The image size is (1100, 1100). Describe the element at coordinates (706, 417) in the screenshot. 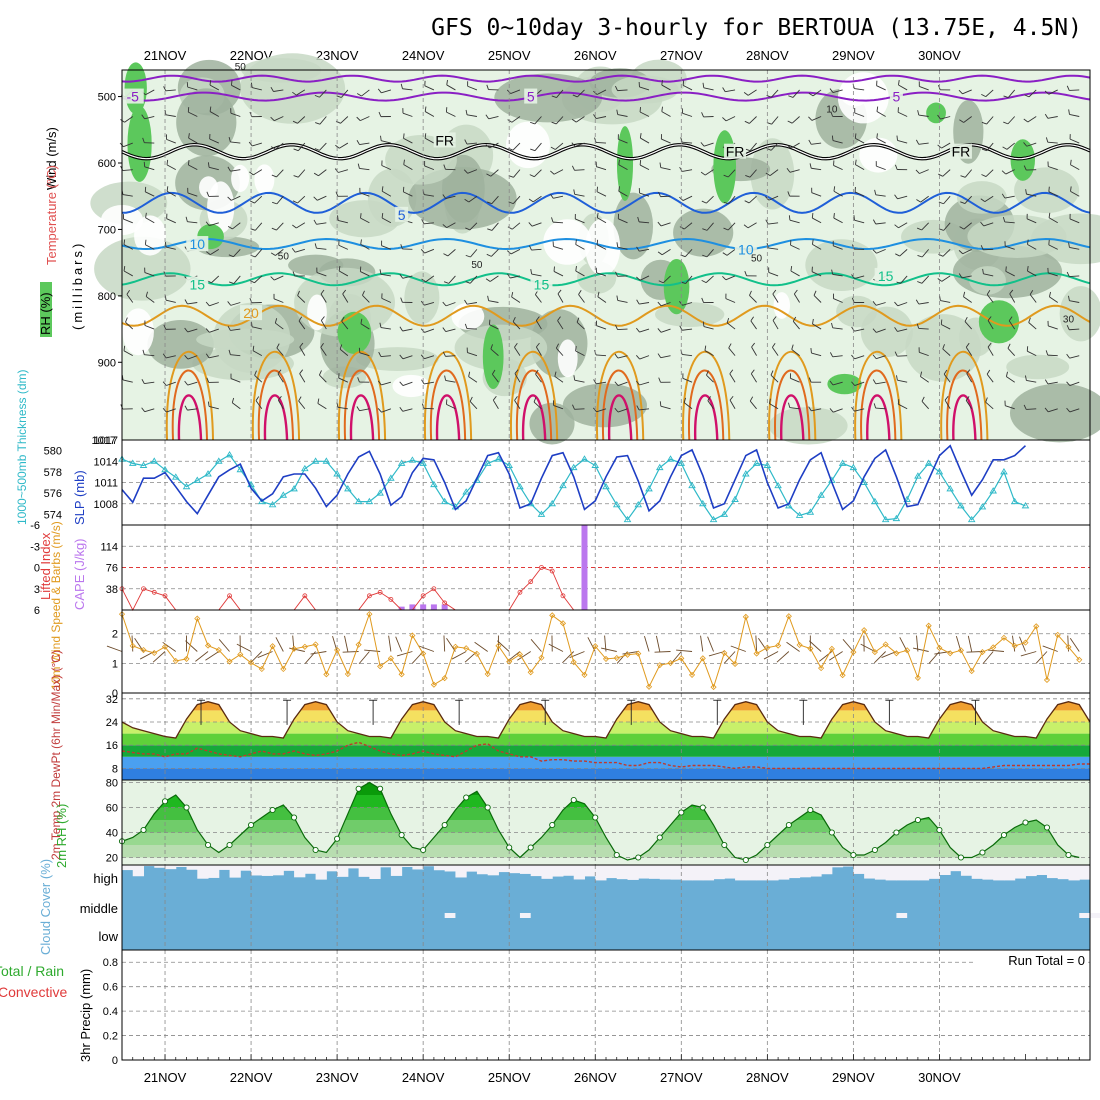

I see `isotherm-30-loop` at that location.